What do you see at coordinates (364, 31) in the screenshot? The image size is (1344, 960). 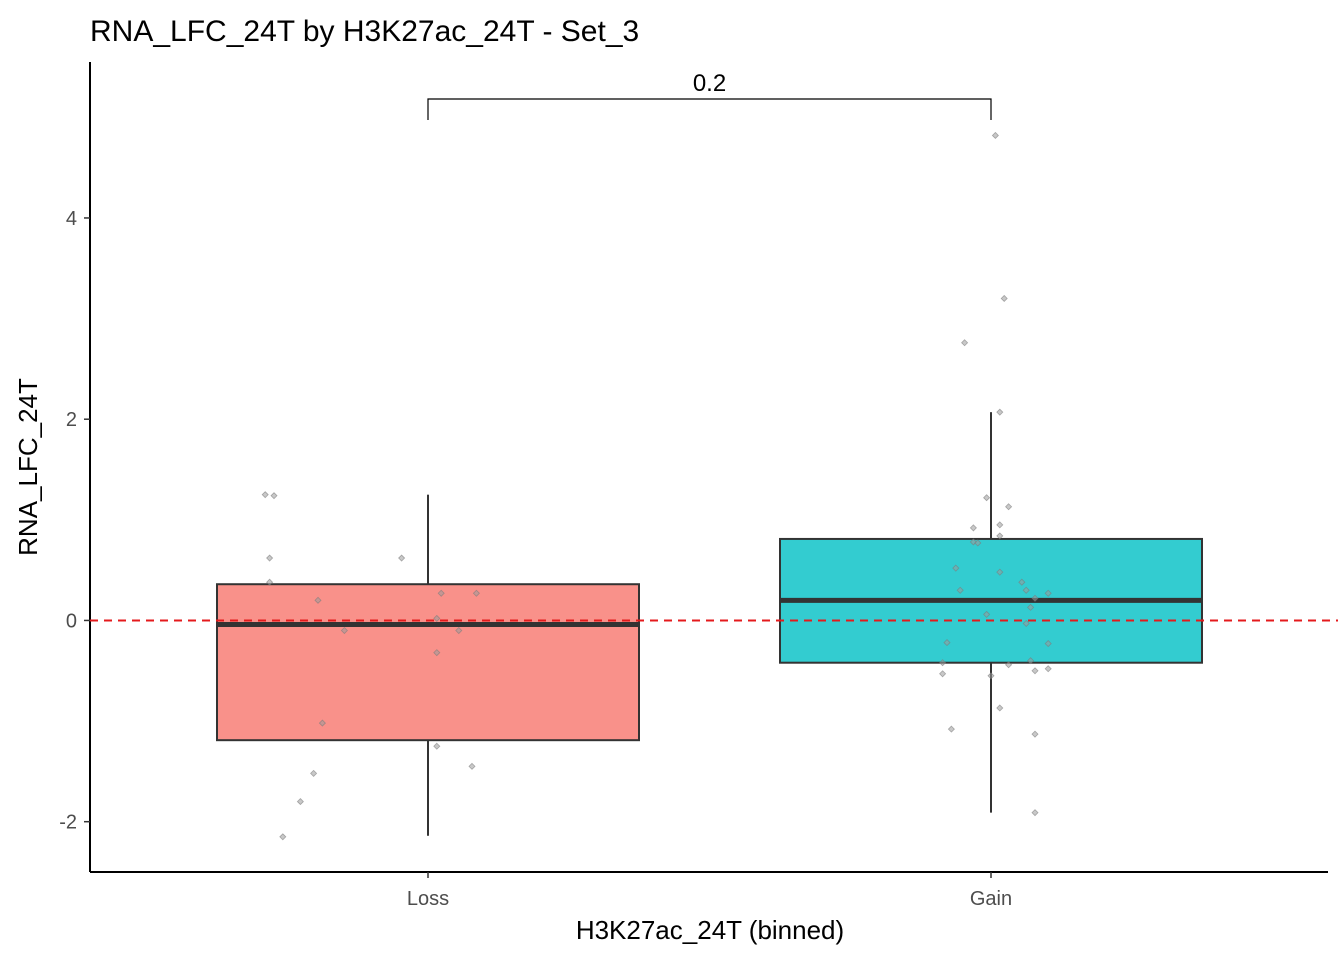 I see `chart-title: RNA_LFC_24T by H3K27ac_24T - Set_3` at bounding box center [364, 31].